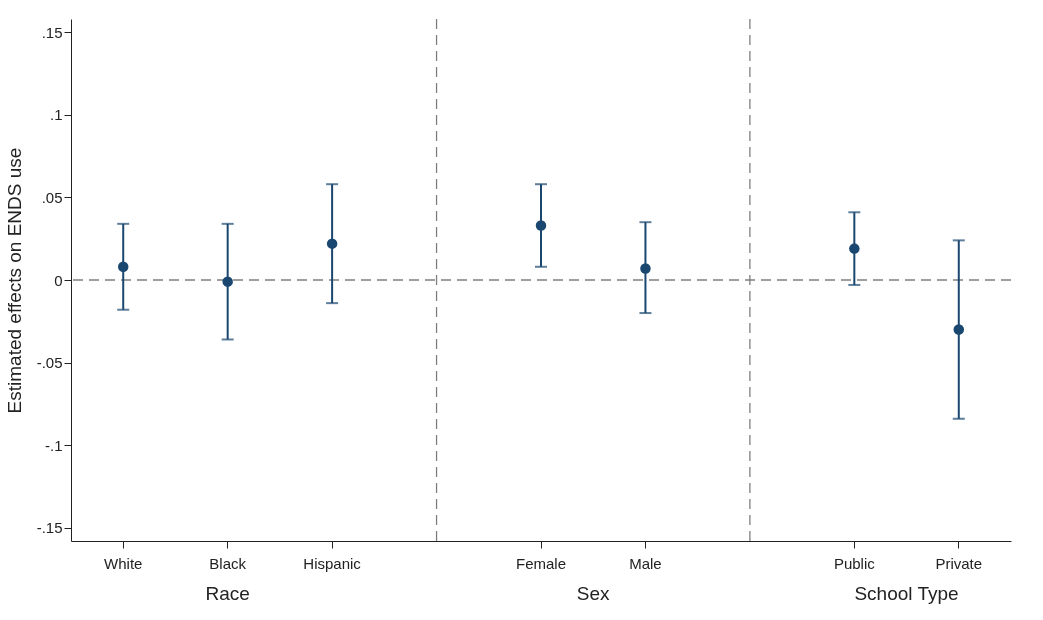 The height and width of the screenshot is (620, 1043). I want to click on text: Race, so click(227, 593).